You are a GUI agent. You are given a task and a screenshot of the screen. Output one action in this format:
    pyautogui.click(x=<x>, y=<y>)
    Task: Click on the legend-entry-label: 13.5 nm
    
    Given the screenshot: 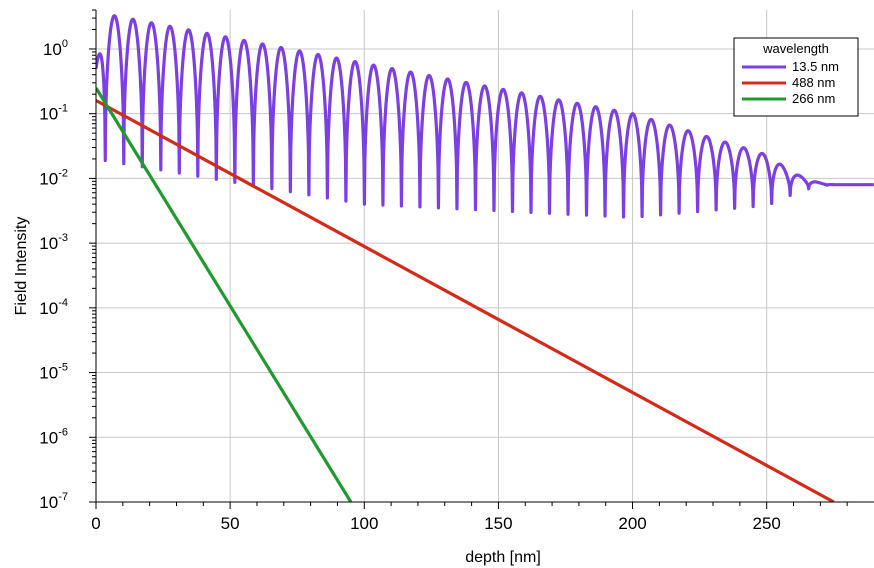 What is the action you would take?
    pyautogui.click(x=815, y=66)
    